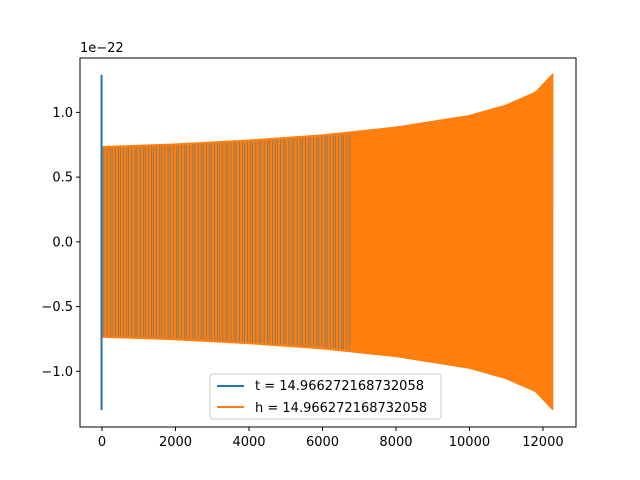 The image size is (640, 480). Describe the element at coordinates (542, 442) in the screenshot. I see `x-tick-label: 12000` at that location.